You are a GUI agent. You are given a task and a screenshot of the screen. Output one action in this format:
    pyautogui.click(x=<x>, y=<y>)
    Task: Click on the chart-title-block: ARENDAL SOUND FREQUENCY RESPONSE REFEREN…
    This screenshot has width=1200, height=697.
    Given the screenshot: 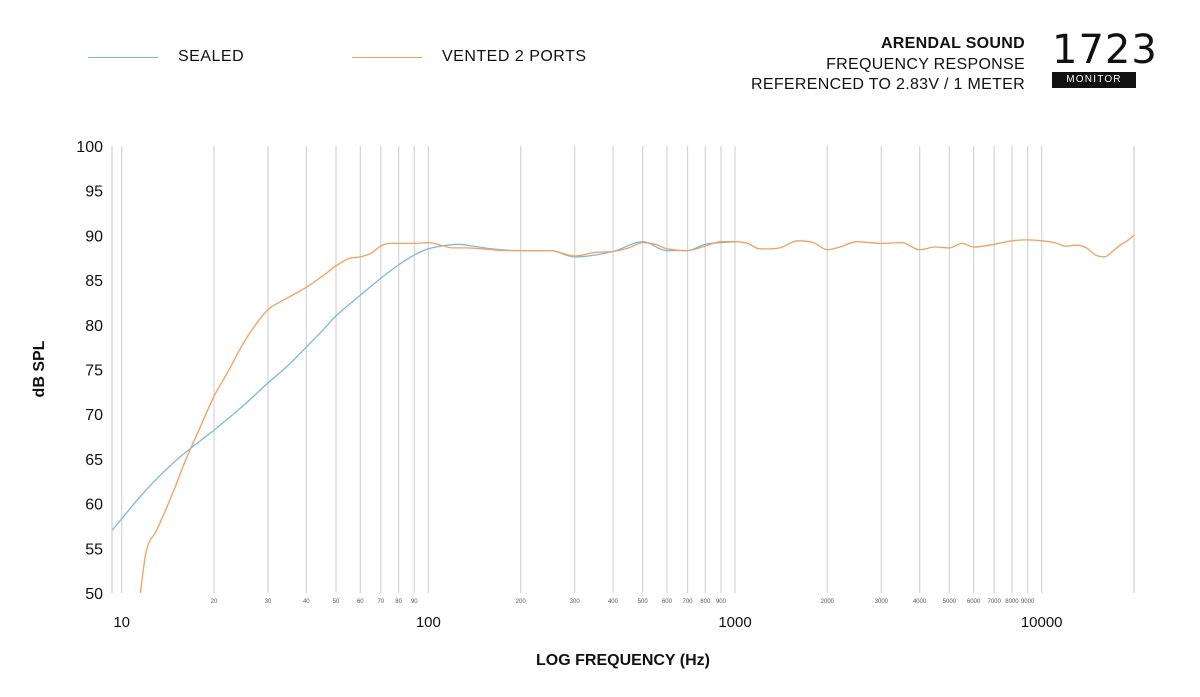 What is the action you would take?
    pyautogui.click(x=888, y=65)
    